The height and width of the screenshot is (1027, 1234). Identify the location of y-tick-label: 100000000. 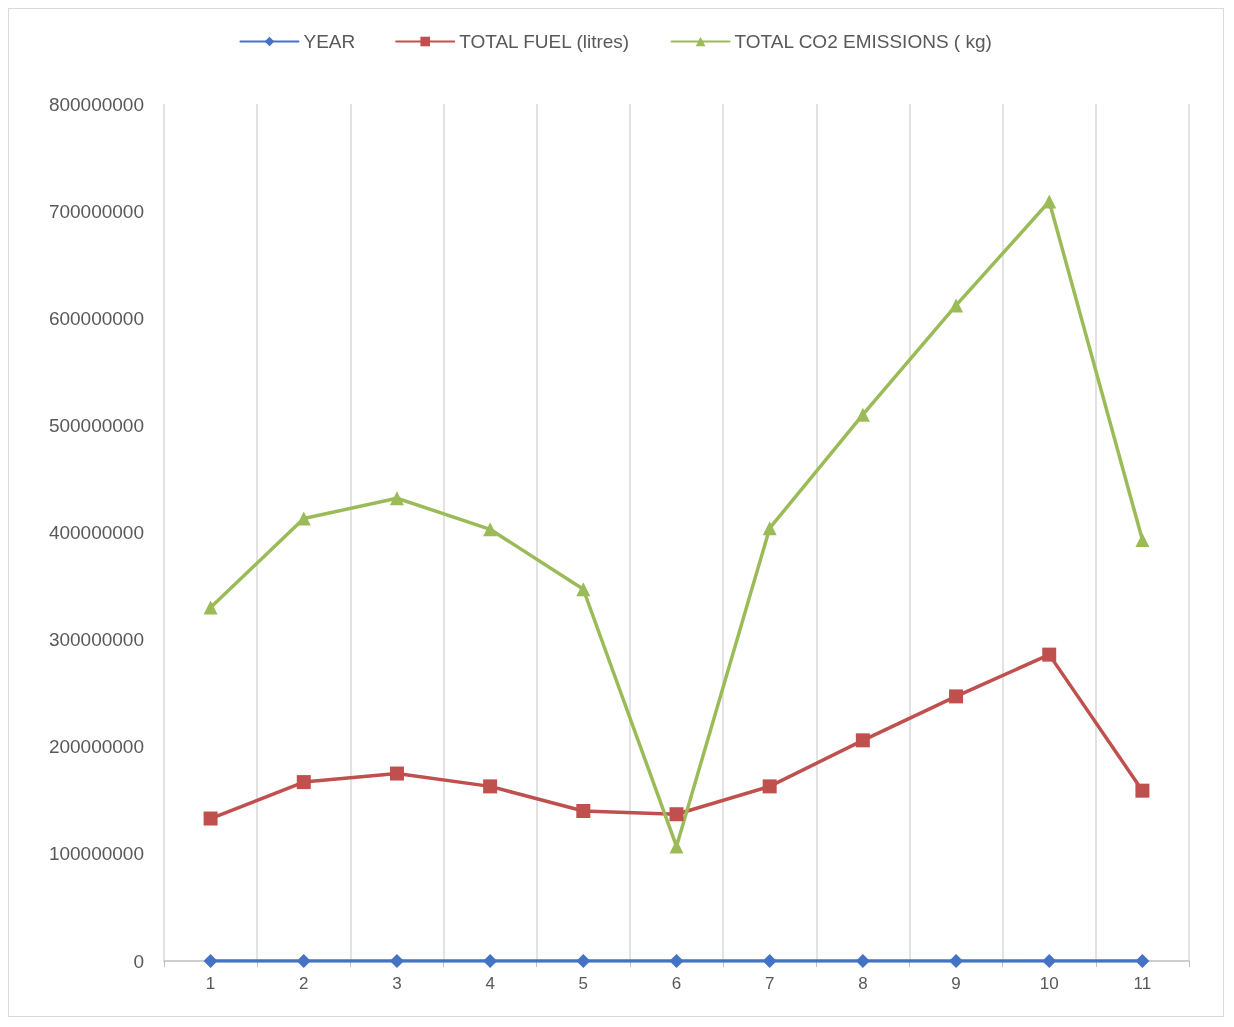
(96, 854).